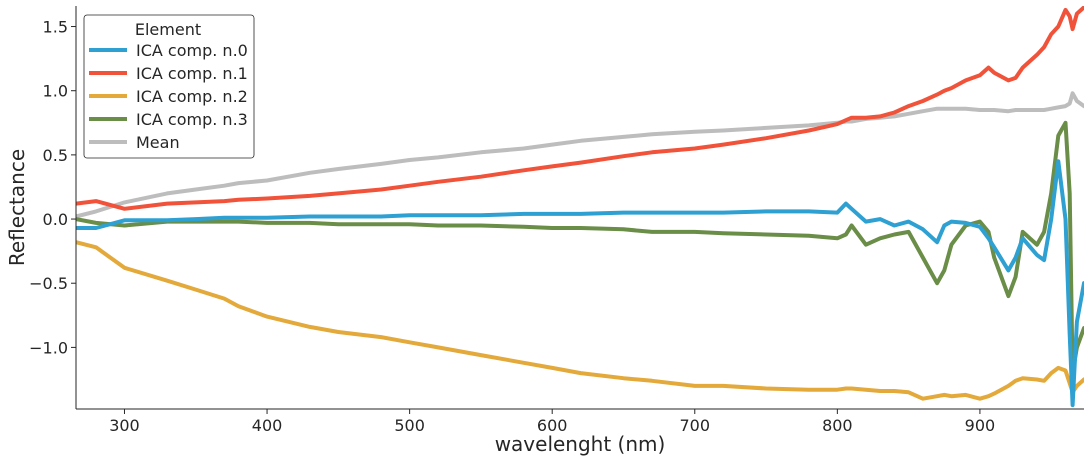  What do you see at coordinates (55, 27) in the screenshot?
I see `y-tick-label: 1.5` at bounding box center [55, 27].